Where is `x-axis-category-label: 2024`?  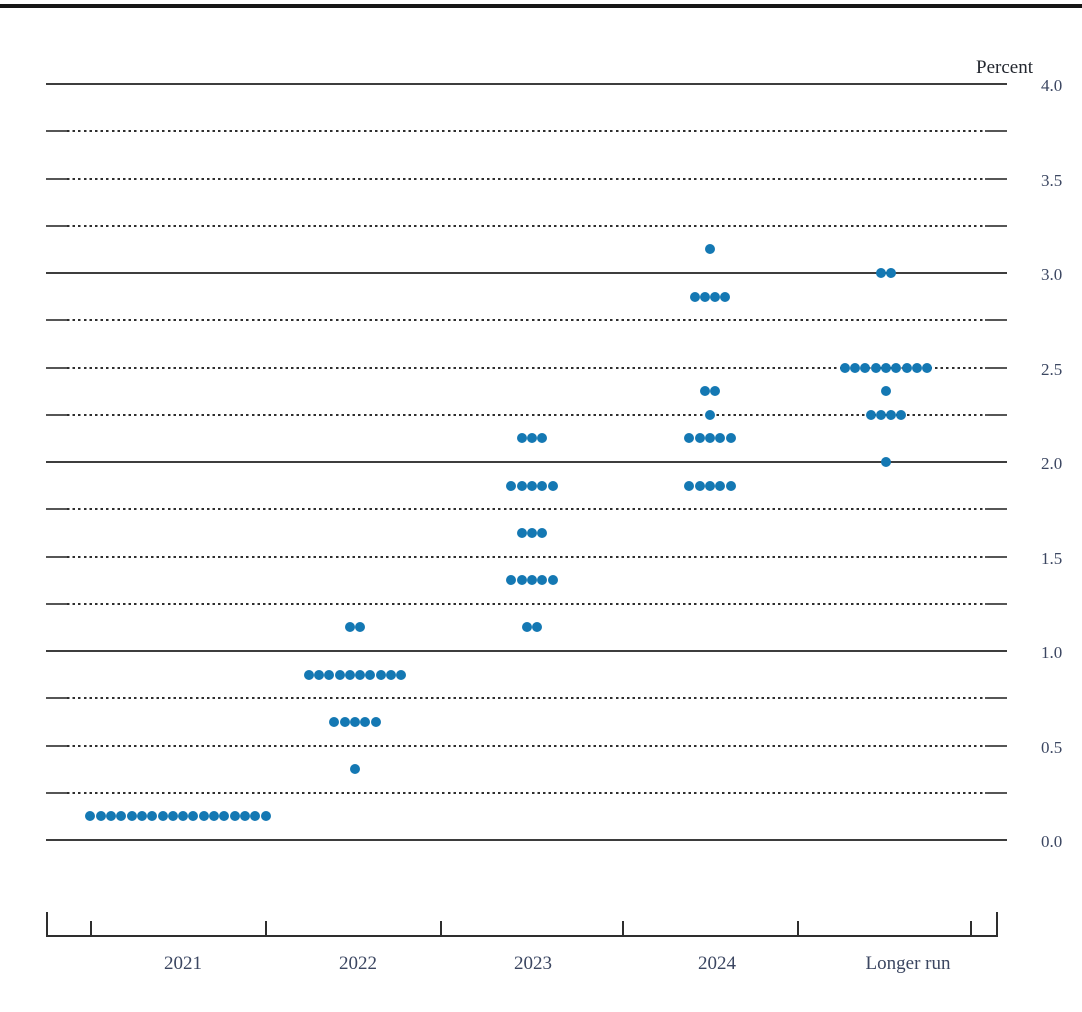
x-axis-category-label: 2024 is located at coordinates (717, 963).